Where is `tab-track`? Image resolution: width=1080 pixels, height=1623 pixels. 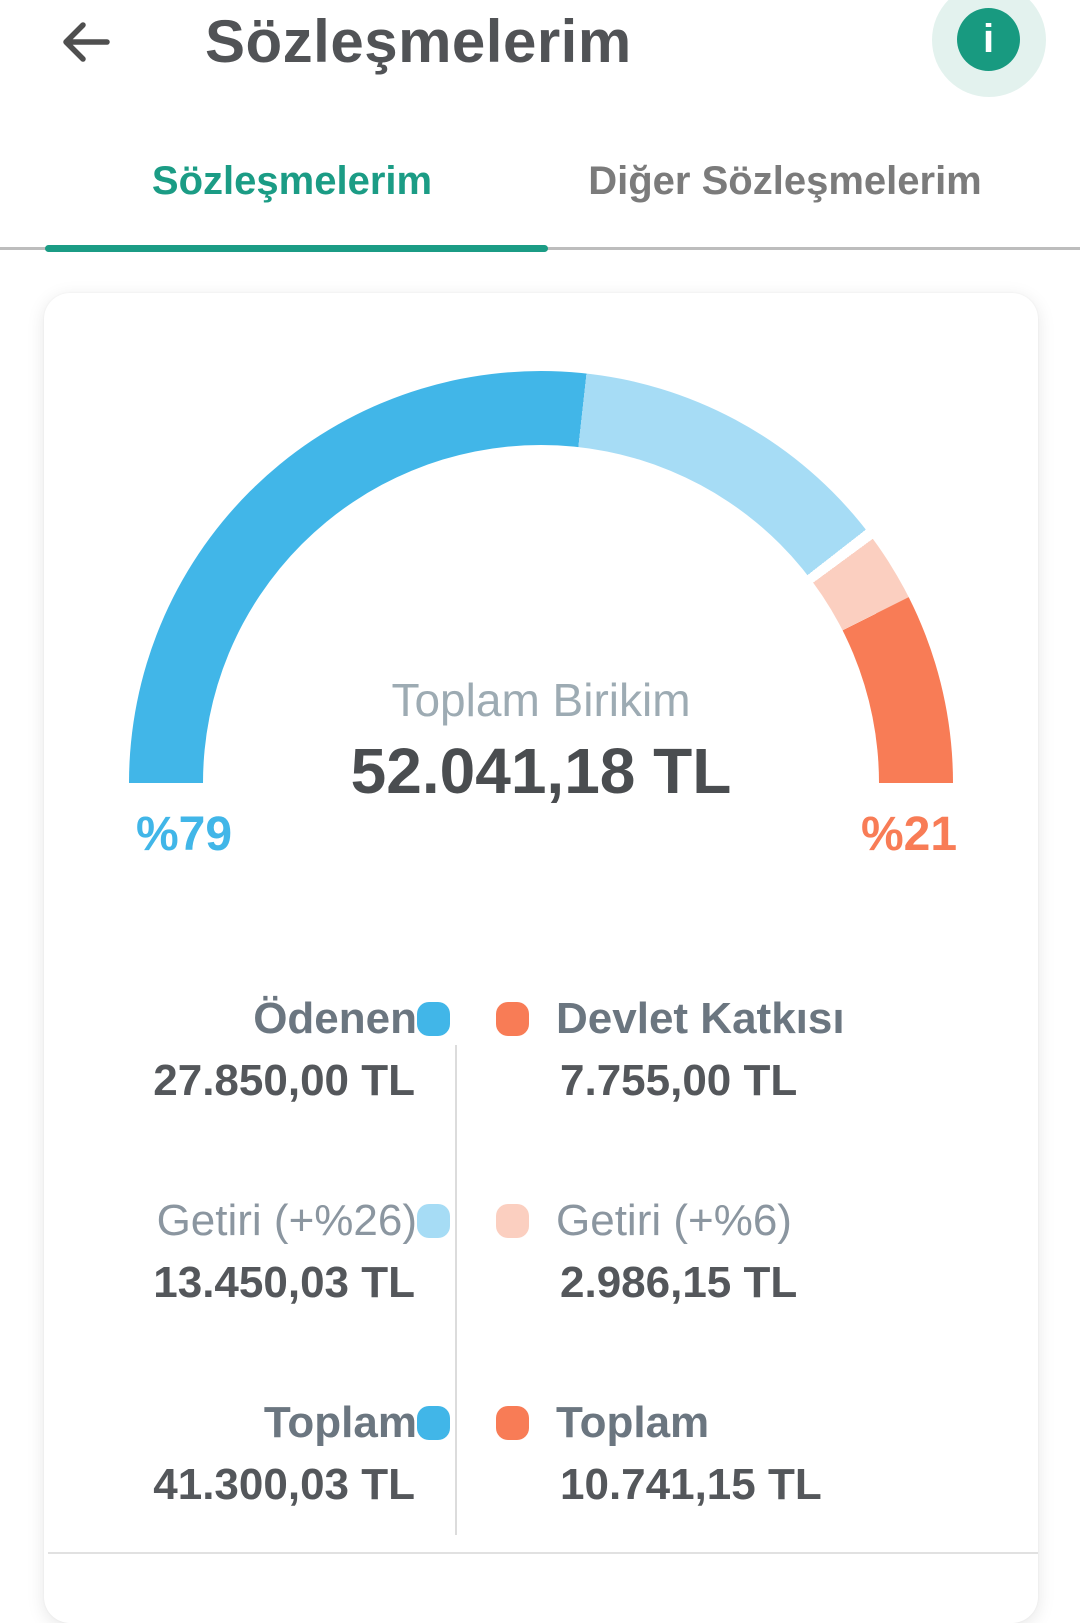 tab-track is located at coordinates (540, 248).